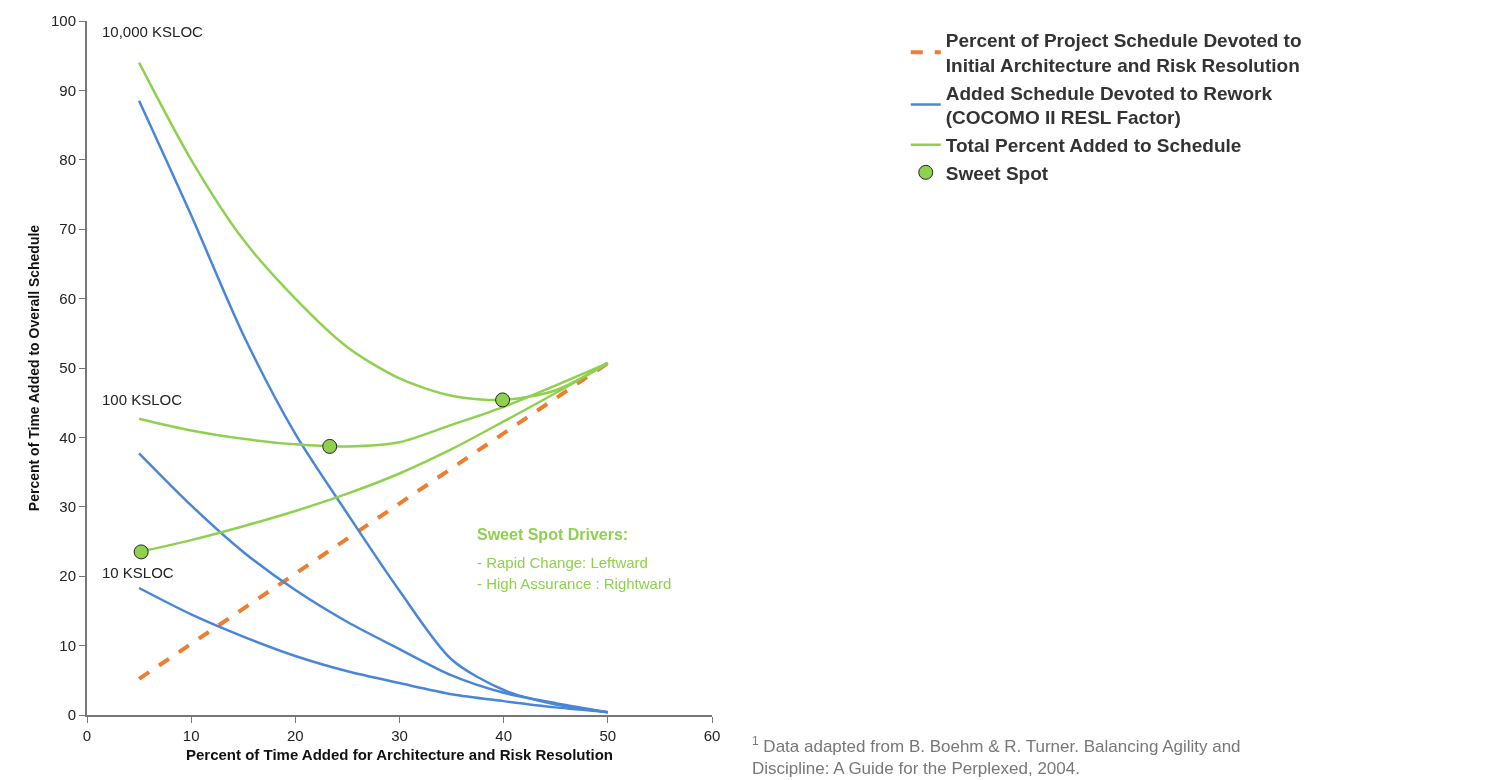  What do you see at coordinates (399, 754) in the screenshot?
I see `x-axis-title: Percent of Time Added for Architecture and Risk Resolution` at bounding box center [399, 754].